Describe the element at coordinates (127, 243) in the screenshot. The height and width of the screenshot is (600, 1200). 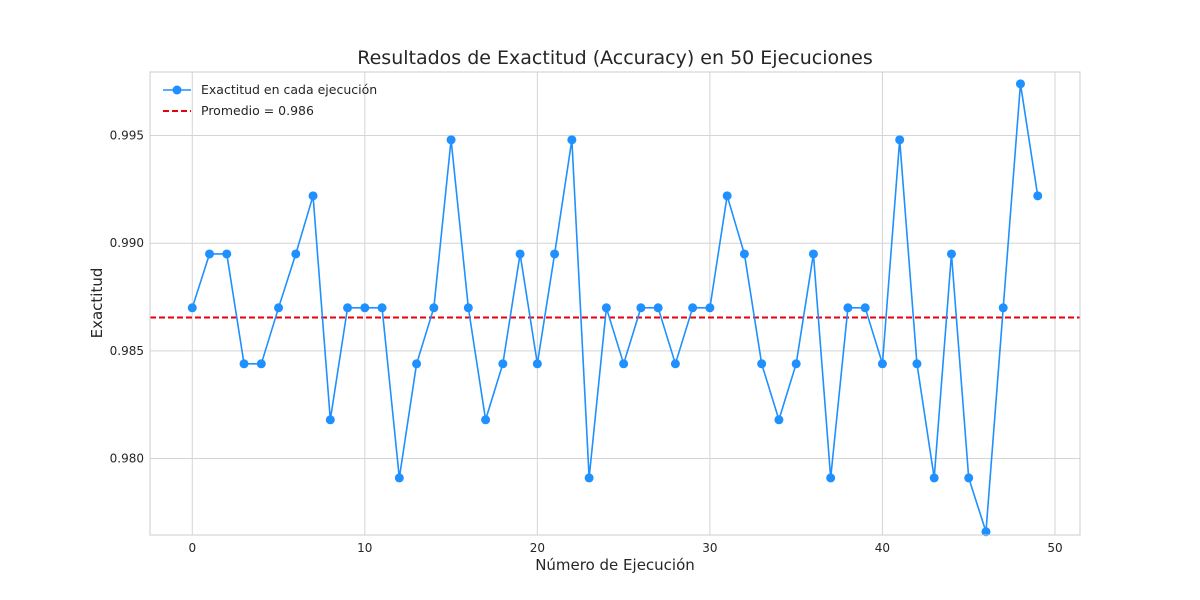
I see `y-tick-label: 0.990` at that location.